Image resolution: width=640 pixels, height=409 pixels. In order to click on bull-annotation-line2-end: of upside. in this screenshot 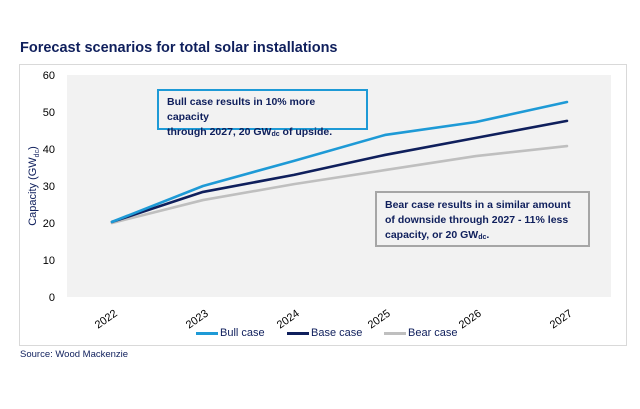, I will do `click(306, 132)`.